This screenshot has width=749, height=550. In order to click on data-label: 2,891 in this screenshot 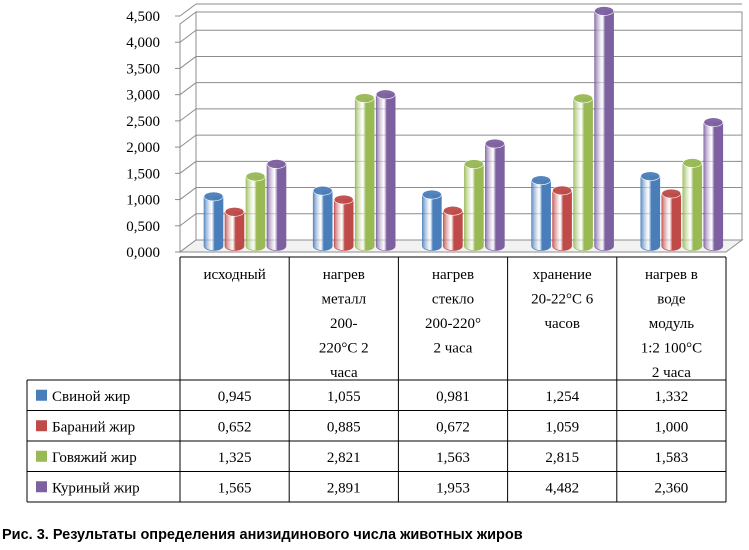, I will do `click(344, 488)`.